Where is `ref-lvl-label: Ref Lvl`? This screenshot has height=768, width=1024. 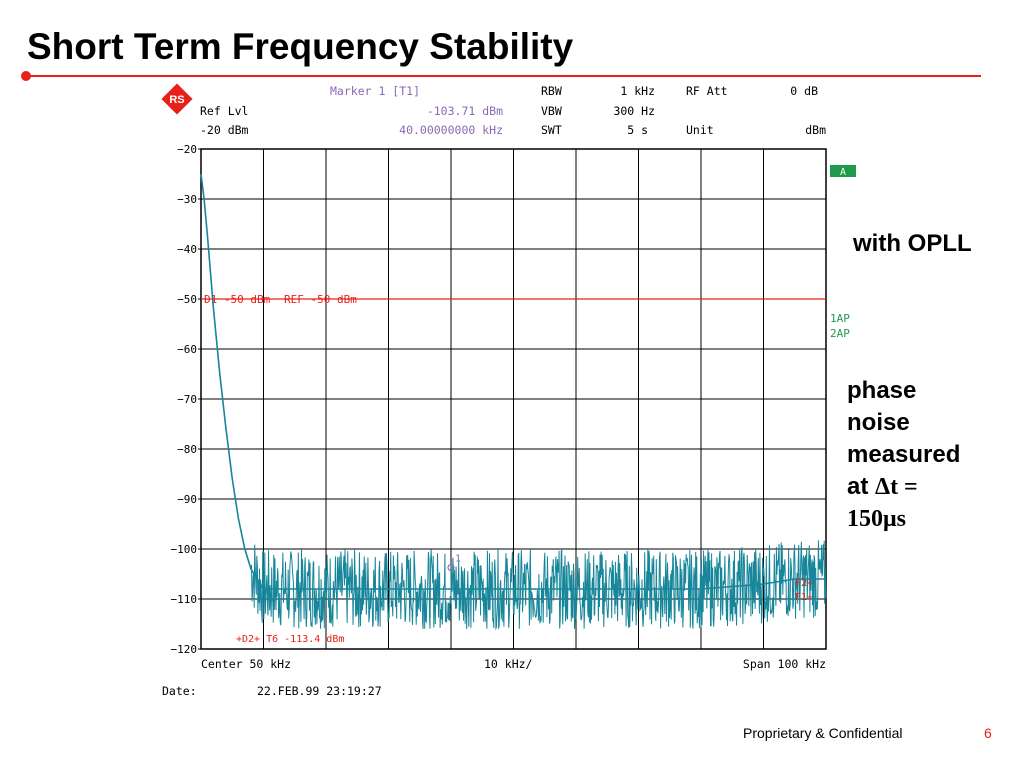
ref-lvl-label: Ref Lvl is located at coordinates (224, 111).